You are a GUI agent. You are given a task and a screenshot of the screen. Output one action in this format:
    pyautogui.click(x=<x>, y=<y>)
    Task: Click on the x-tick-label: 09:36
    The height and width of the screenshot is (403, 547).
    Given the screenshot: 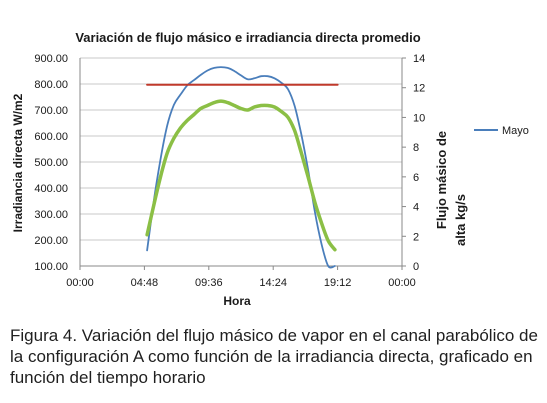 What is the action you would take?
    pyautogui.click(x=209, y=283)
    